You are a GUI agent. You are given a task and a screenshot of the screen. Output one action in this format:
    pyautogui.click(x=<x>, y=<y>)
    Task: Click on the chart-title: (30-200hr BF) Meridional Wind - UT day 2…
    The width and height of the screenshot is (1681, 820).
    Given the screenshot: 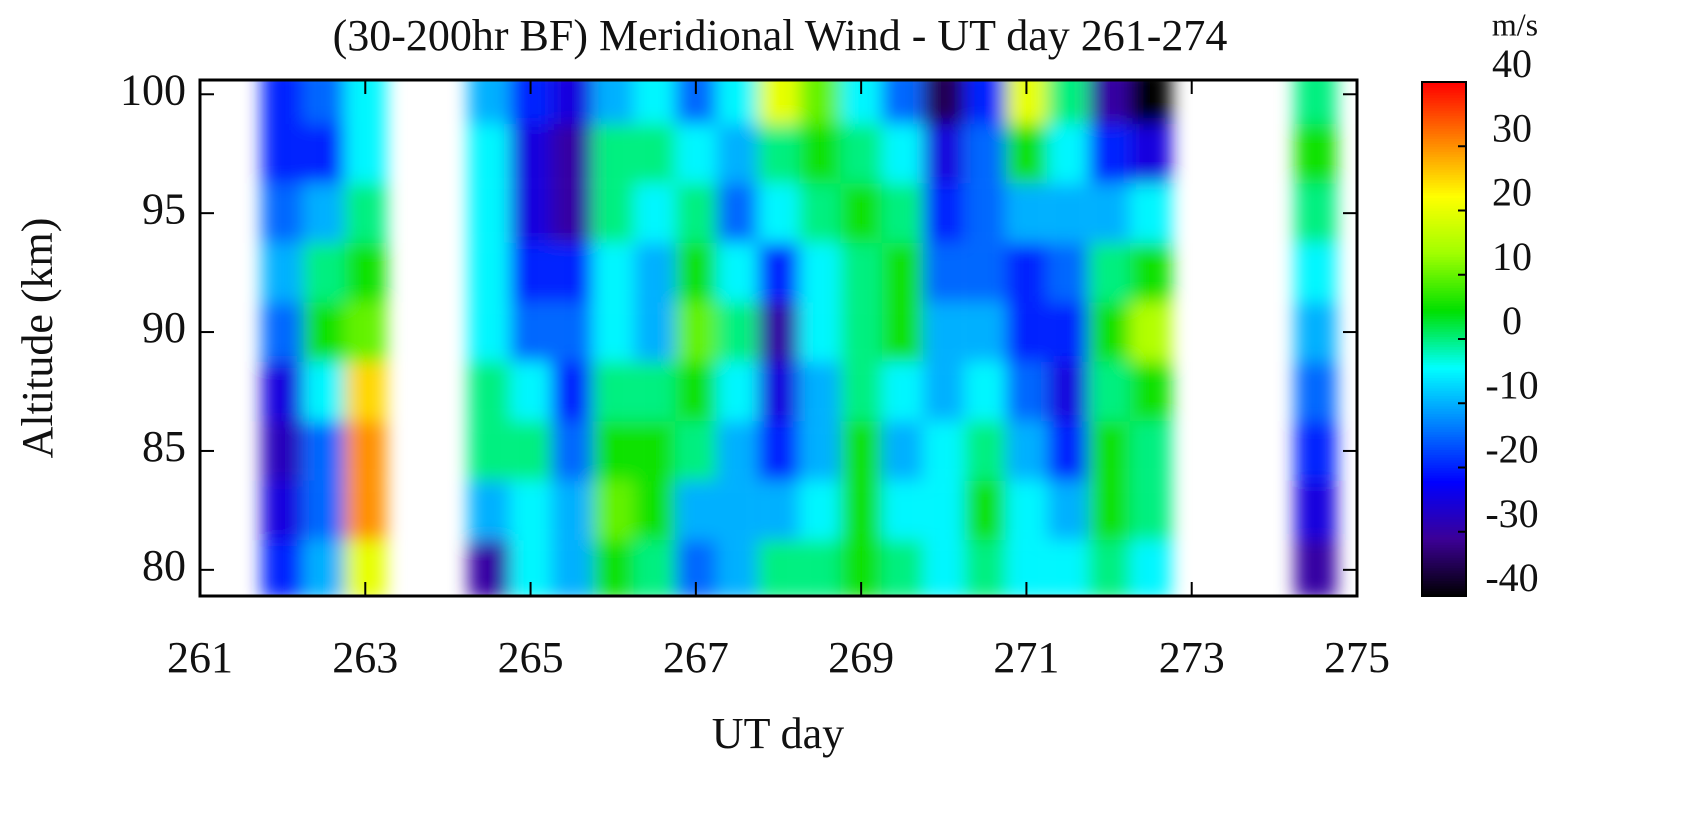 What is the action you would take?
    pyautogui.click(x=780, y=35)
    